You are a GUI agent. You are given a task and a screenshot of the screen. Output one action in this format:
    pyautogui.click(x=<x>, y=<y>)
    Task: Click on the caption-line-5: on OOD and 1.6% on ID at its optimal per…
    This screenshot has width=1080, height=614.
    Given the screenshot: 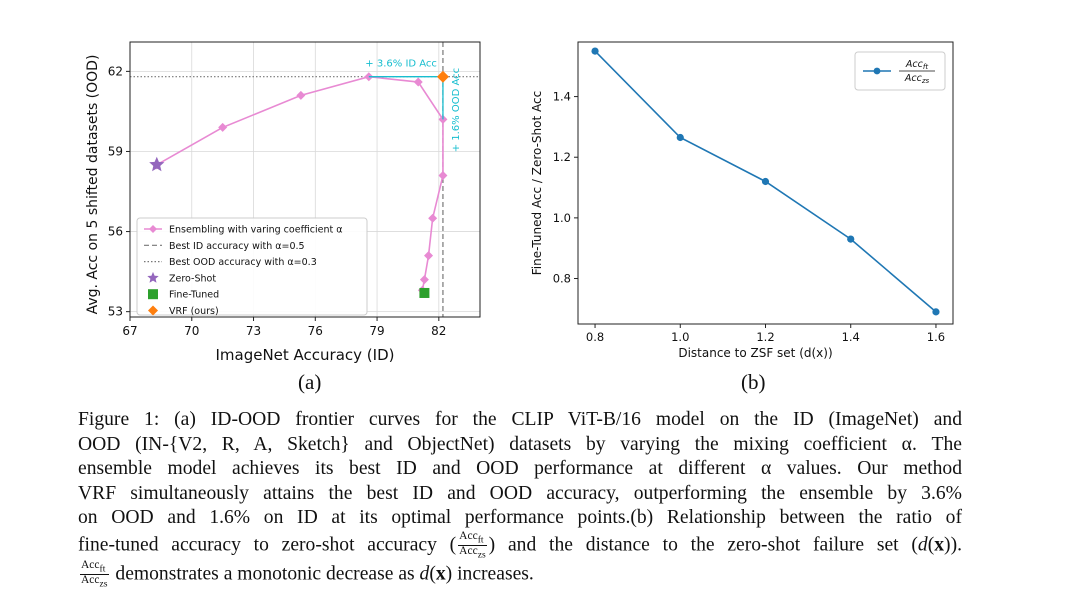 What is the action you would take?
    pyautogui.click(x=520, y=517)
    